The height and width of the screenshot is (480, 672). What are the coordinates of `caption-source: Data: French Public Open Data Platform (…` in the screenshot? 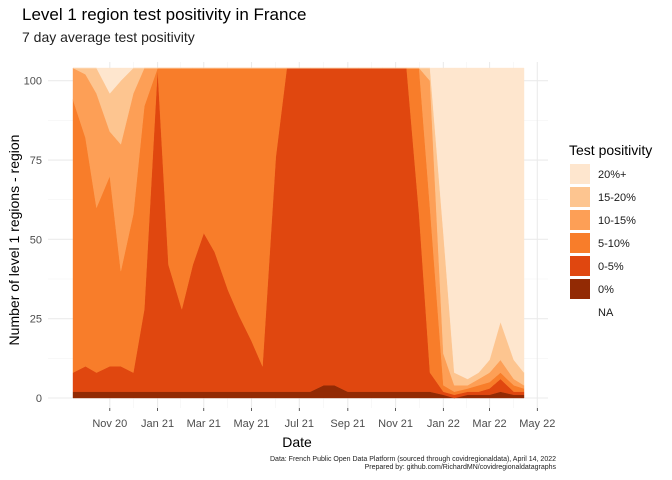 It's located at (413, 459).